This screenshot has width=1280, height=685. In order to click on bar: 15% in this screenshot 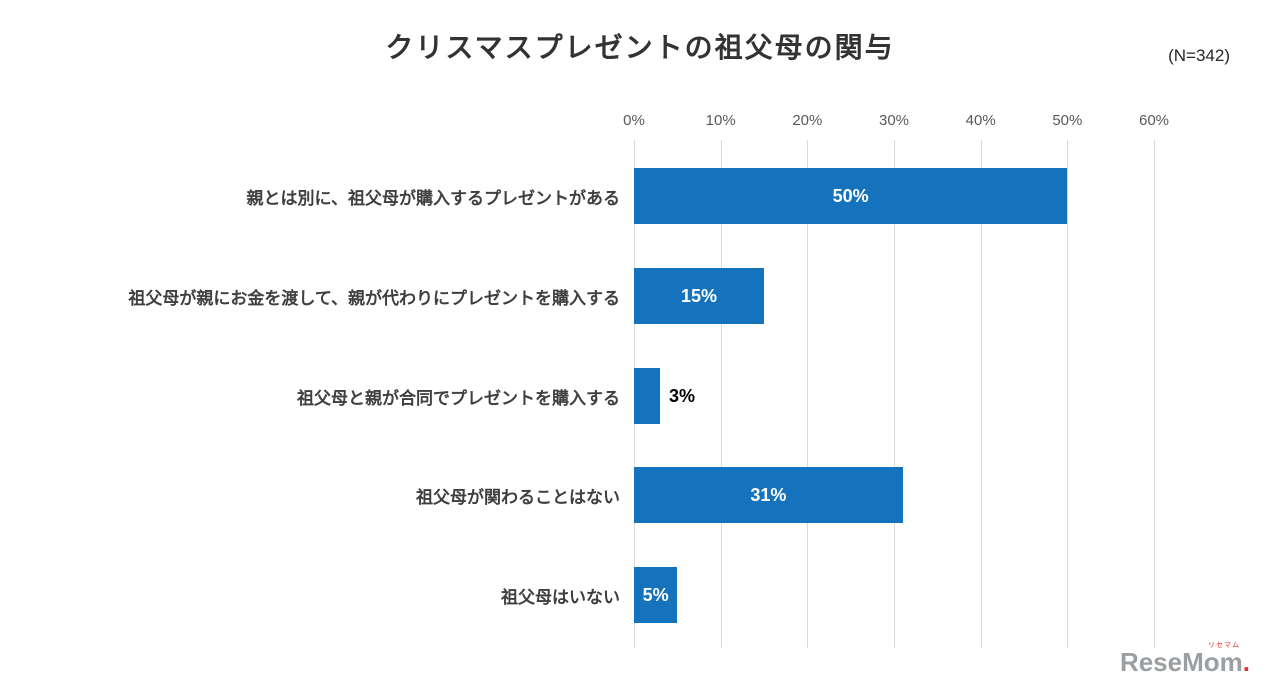, I will do `click(699, 296)`.